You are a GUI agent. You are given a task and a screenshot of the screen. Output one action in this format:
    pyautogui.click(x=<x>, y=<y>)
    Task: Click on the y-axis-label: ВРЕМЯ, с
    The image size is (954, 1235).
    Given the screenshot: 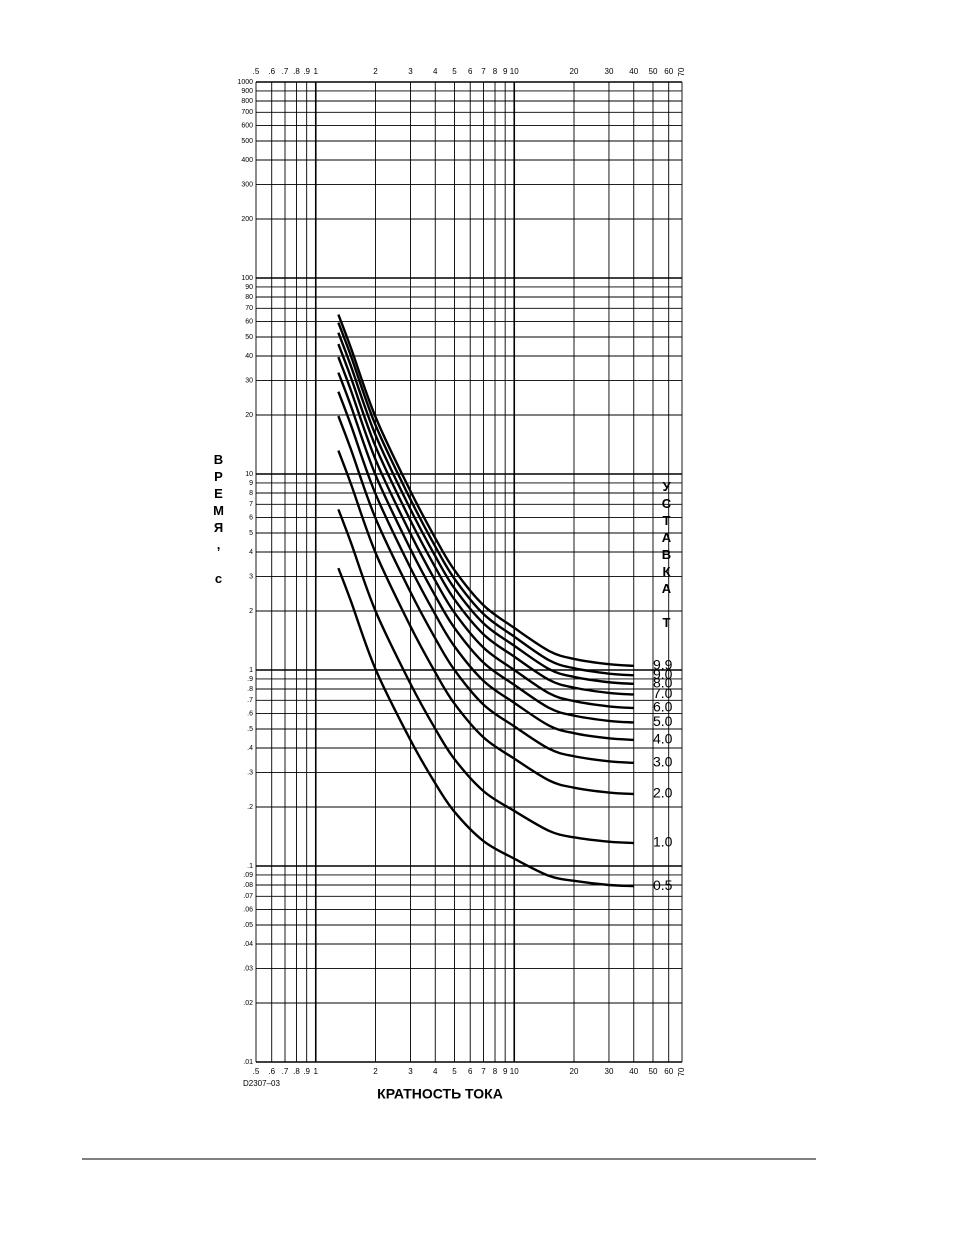 What is the action you would take?
    pyautogui.click(x=218, y=520)
    